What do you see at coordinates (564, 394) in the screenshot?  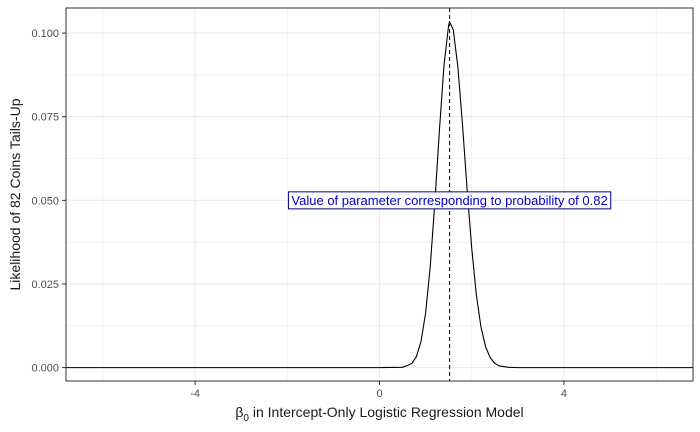 I see `x-tick-label: 4` at bounding box center [564, 394].